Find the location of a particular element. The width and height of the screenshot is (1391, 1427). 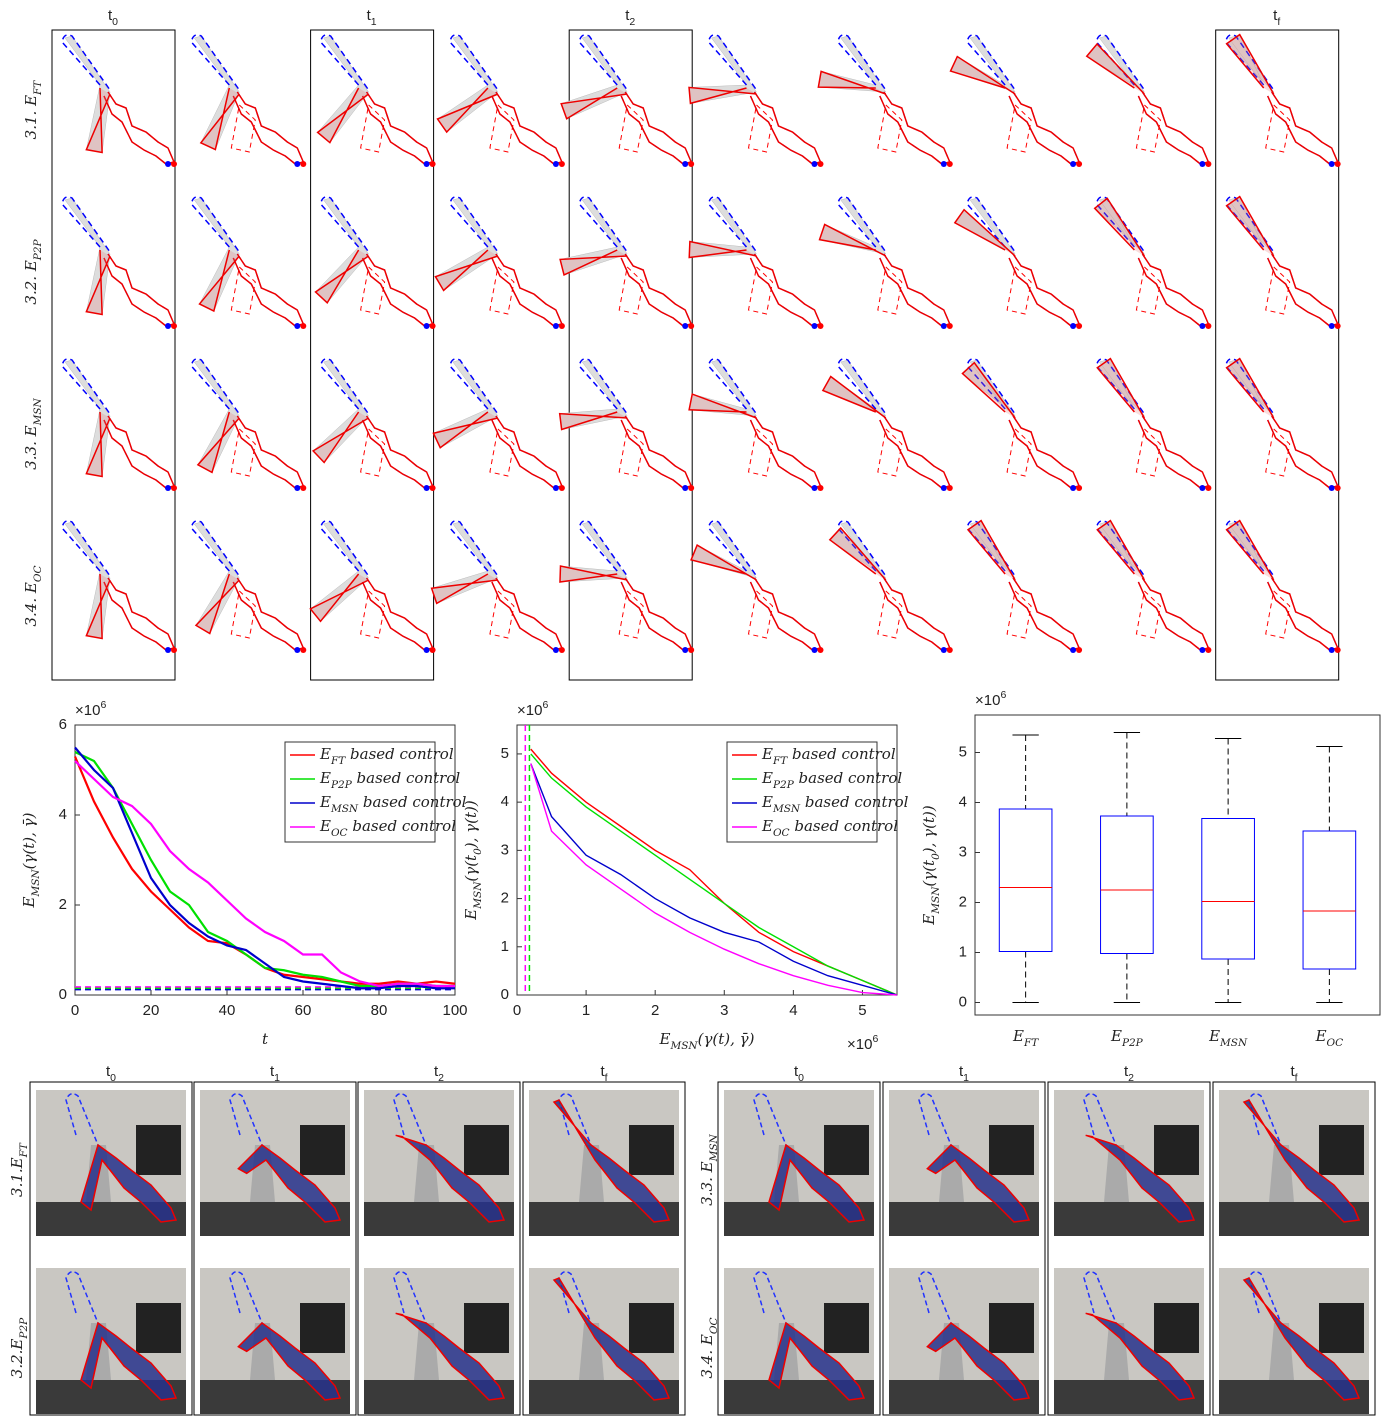

column-label: t1 is located at coordinates (275, 1073).